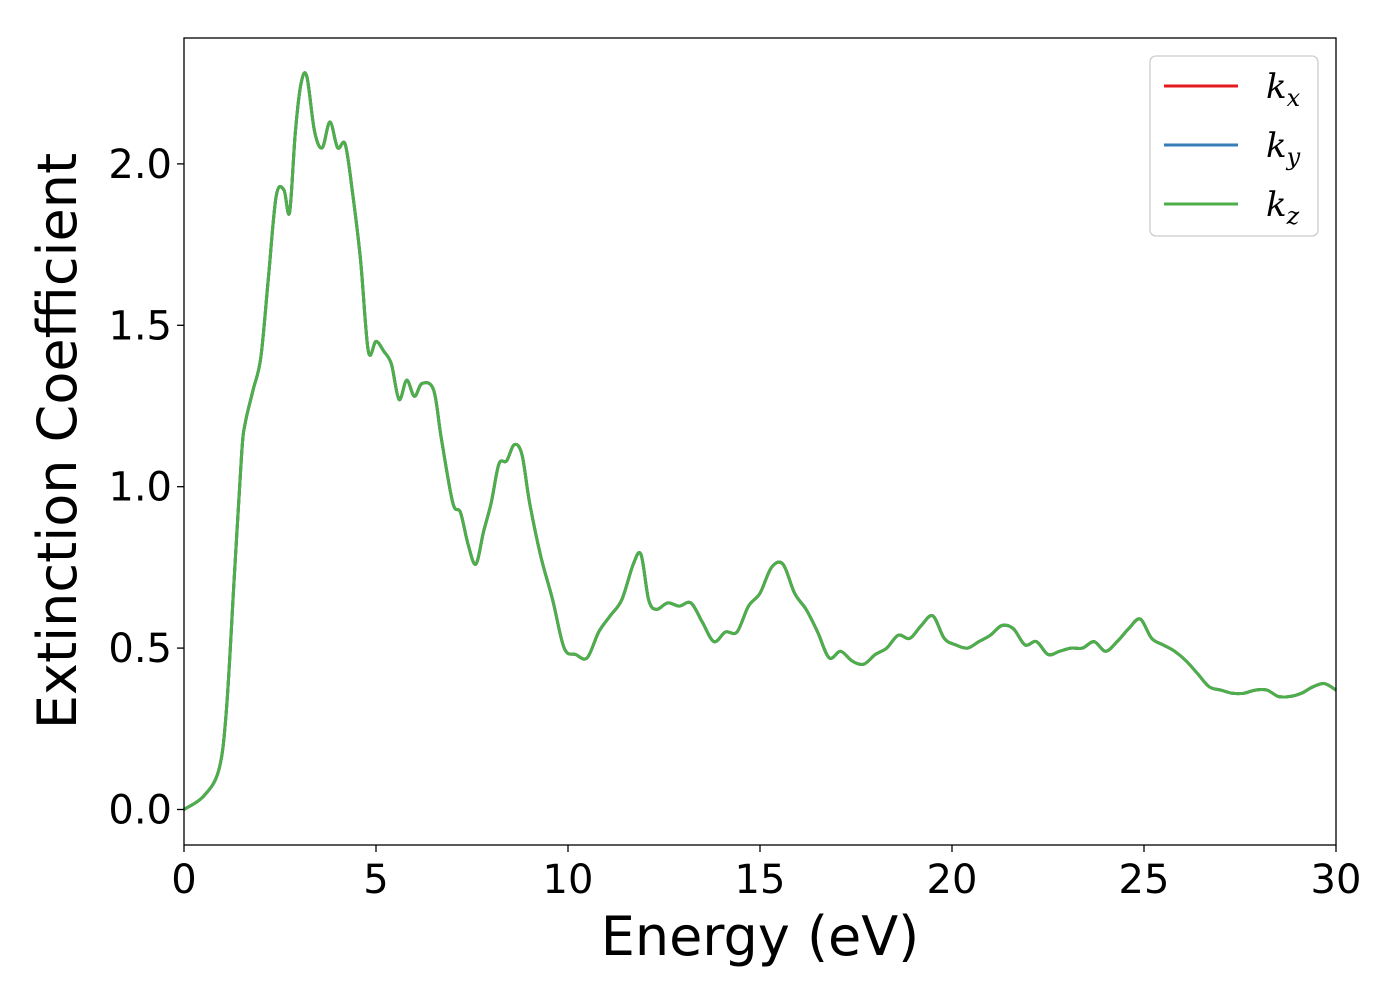 This screenshot has height=1000, width=1400. I want to click on y-axis-label: Extinction Coefficient, so click(57, 441).